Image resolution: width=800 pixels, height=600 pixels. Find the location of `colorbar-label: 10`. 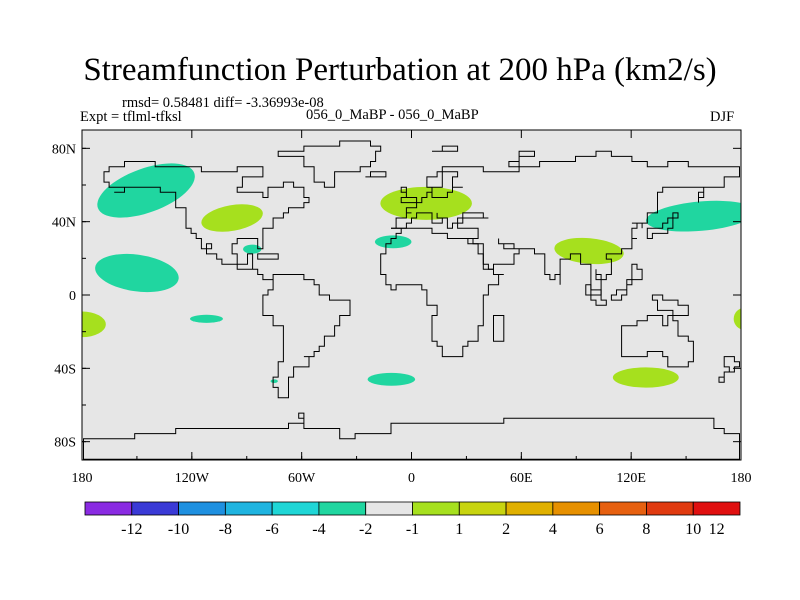

colorbar-label: 10 is located at coordinates (693, 529).